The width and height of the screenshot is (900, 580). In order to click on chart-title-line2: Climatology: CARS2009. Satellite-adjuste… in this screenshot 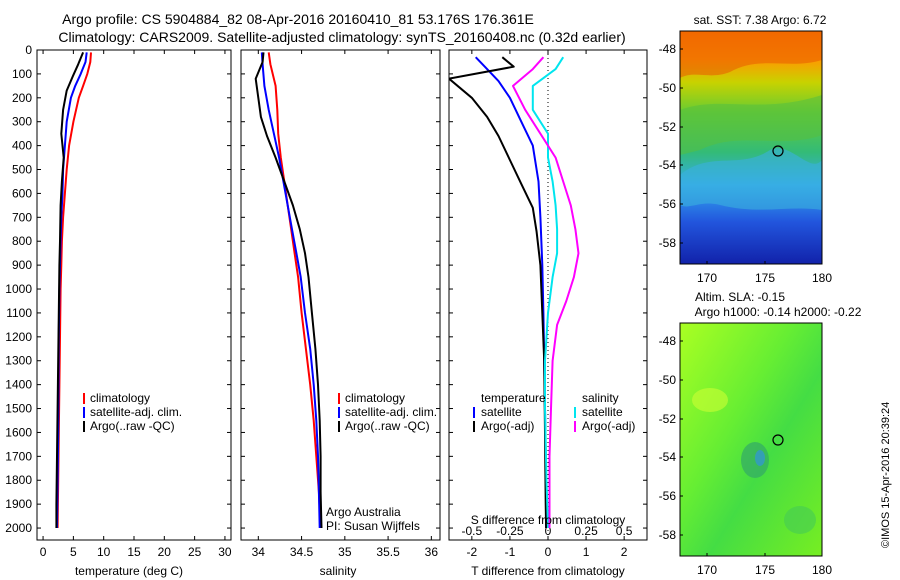, I will do `click(341, 37)`.